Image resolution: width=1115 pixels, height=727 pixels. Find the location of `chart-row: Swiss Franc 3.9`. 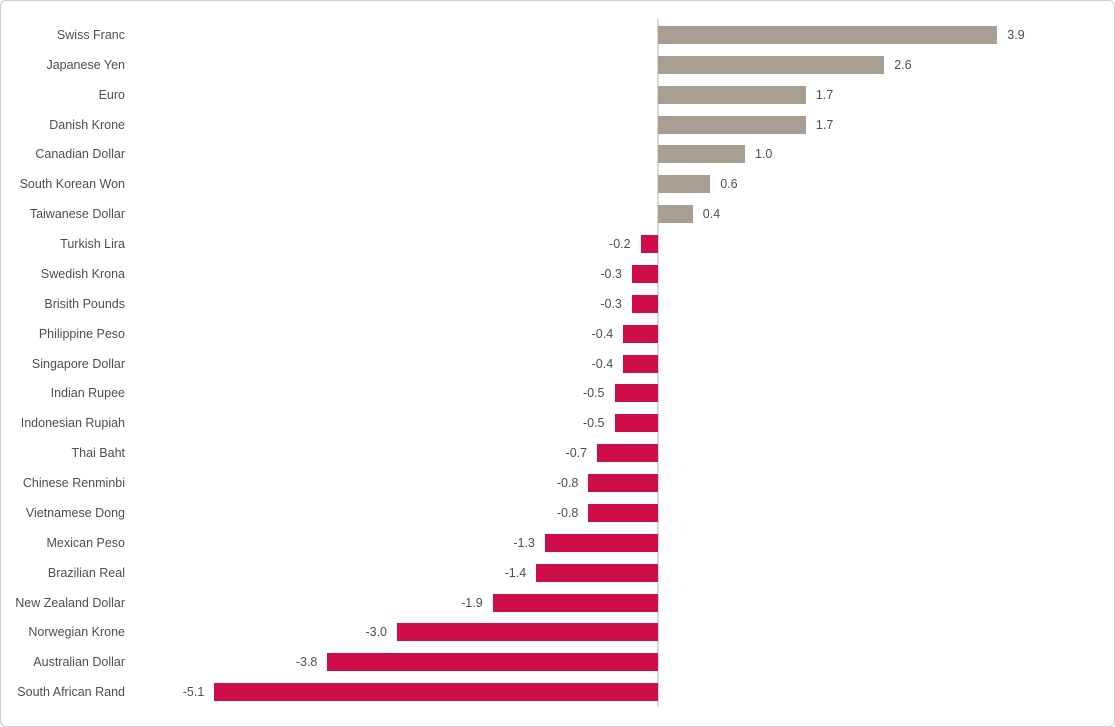

chart-row: Swiss Franc 3.9 is located at coordinates (557, 35).